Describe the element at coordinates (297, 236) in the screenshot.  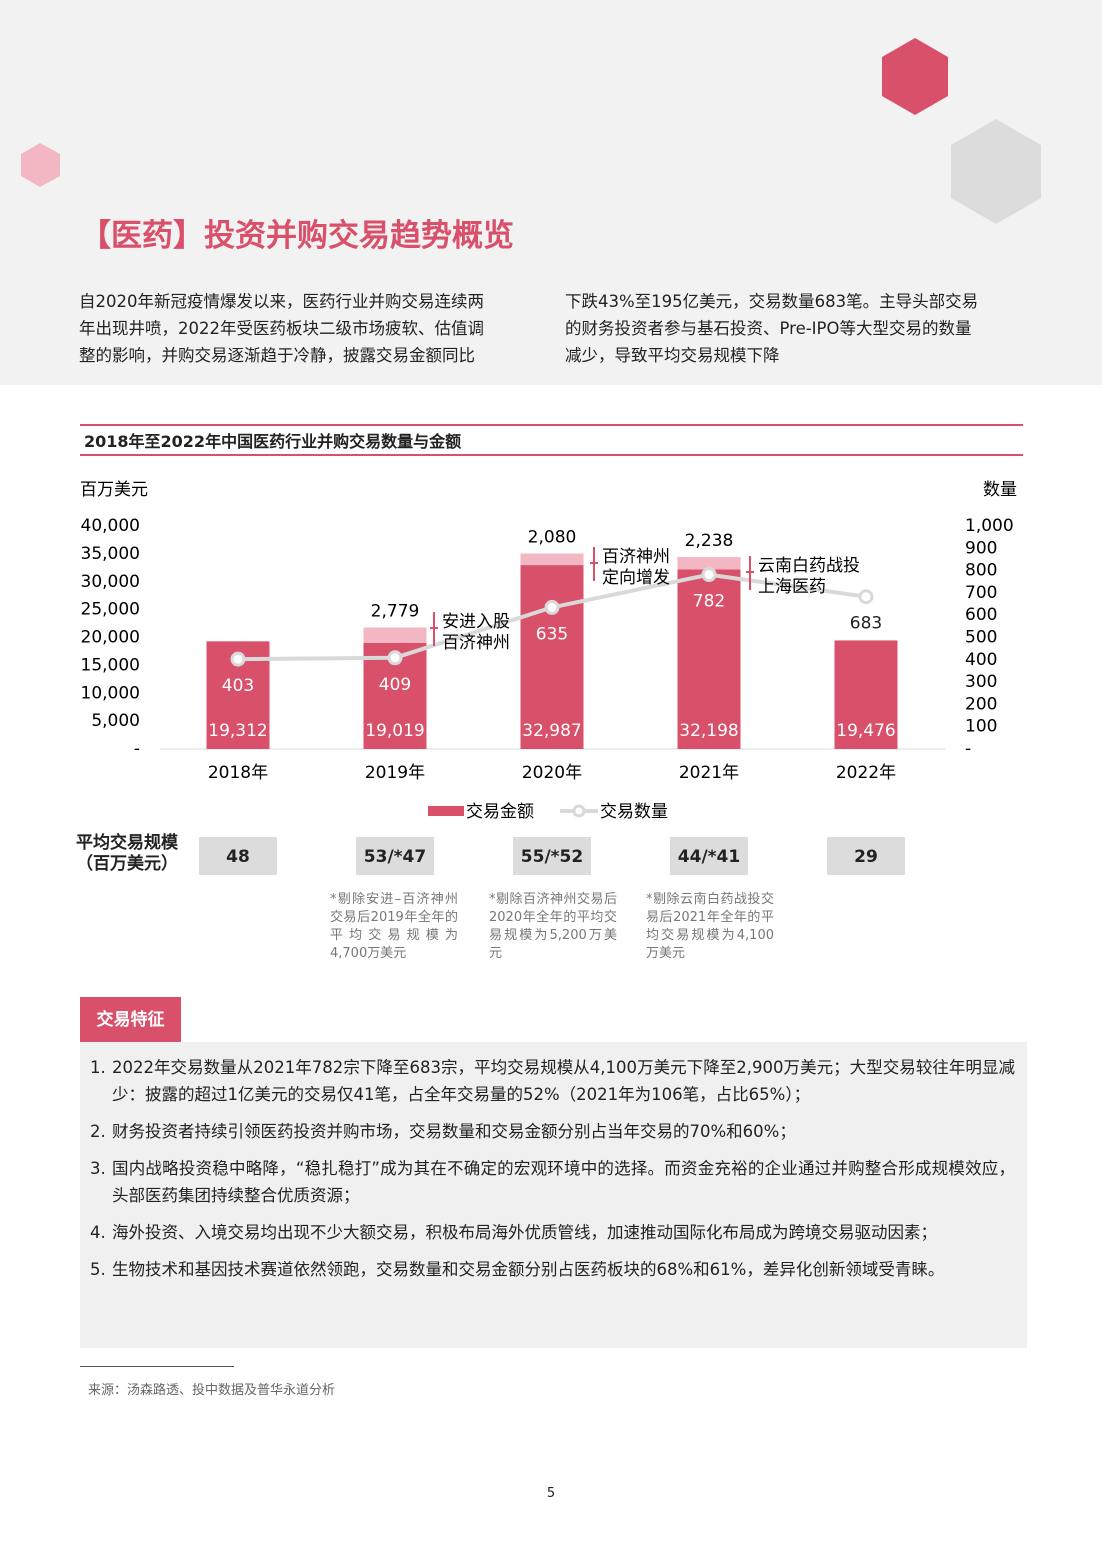
I see `page-title: 【医药】投资并购交易趋势概览` at that location.